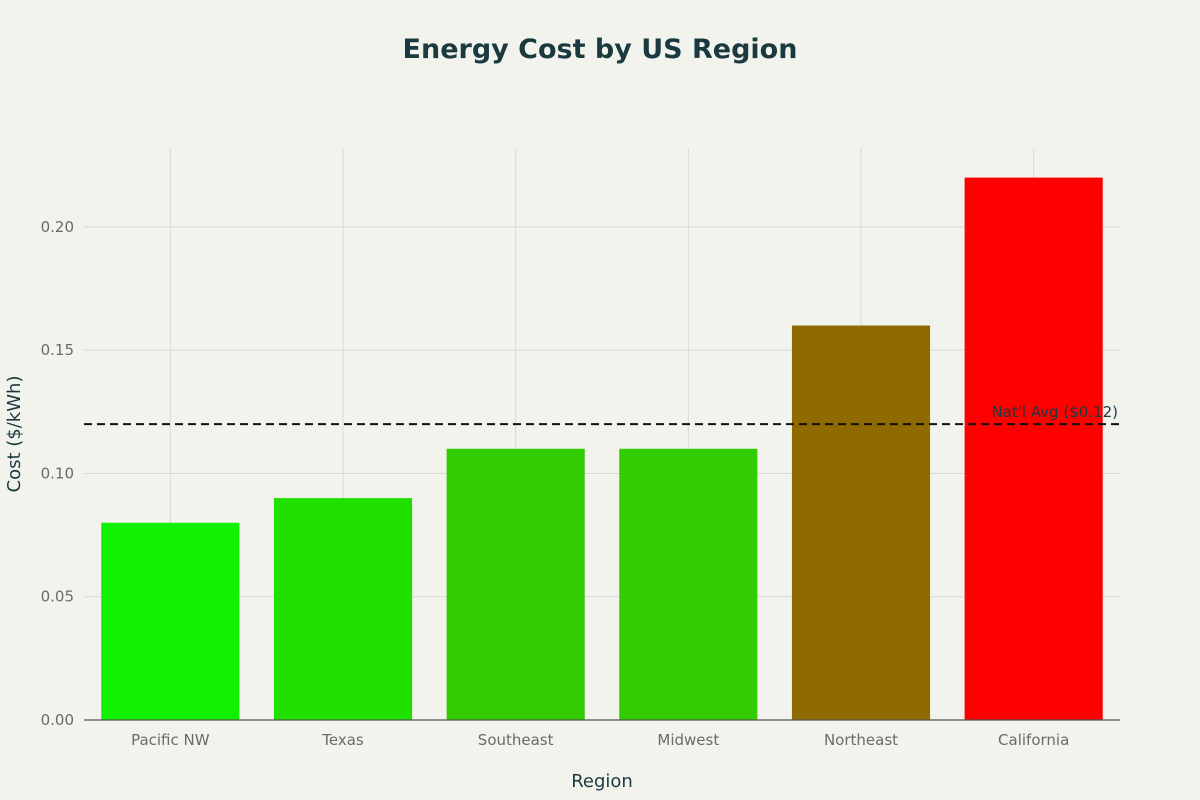  What do you see at coordinates (515, 584) in the screenshot?
I see `bar-southeast` at bounding box center [515, 584].